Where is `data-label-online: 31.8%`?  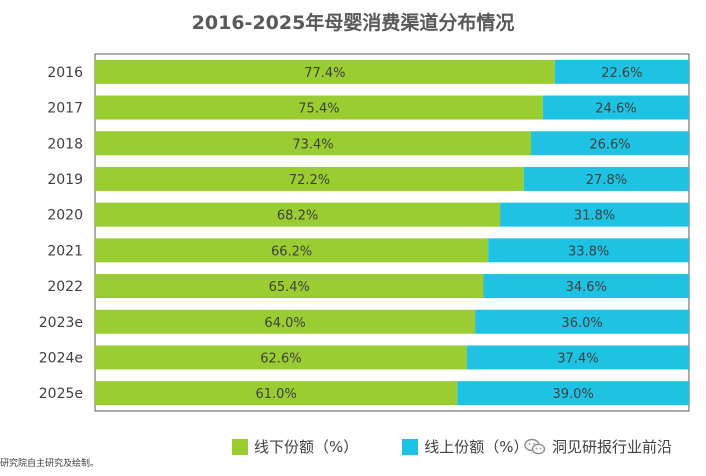
data-label-online: 31.8% is located at coordinates (594, 216).